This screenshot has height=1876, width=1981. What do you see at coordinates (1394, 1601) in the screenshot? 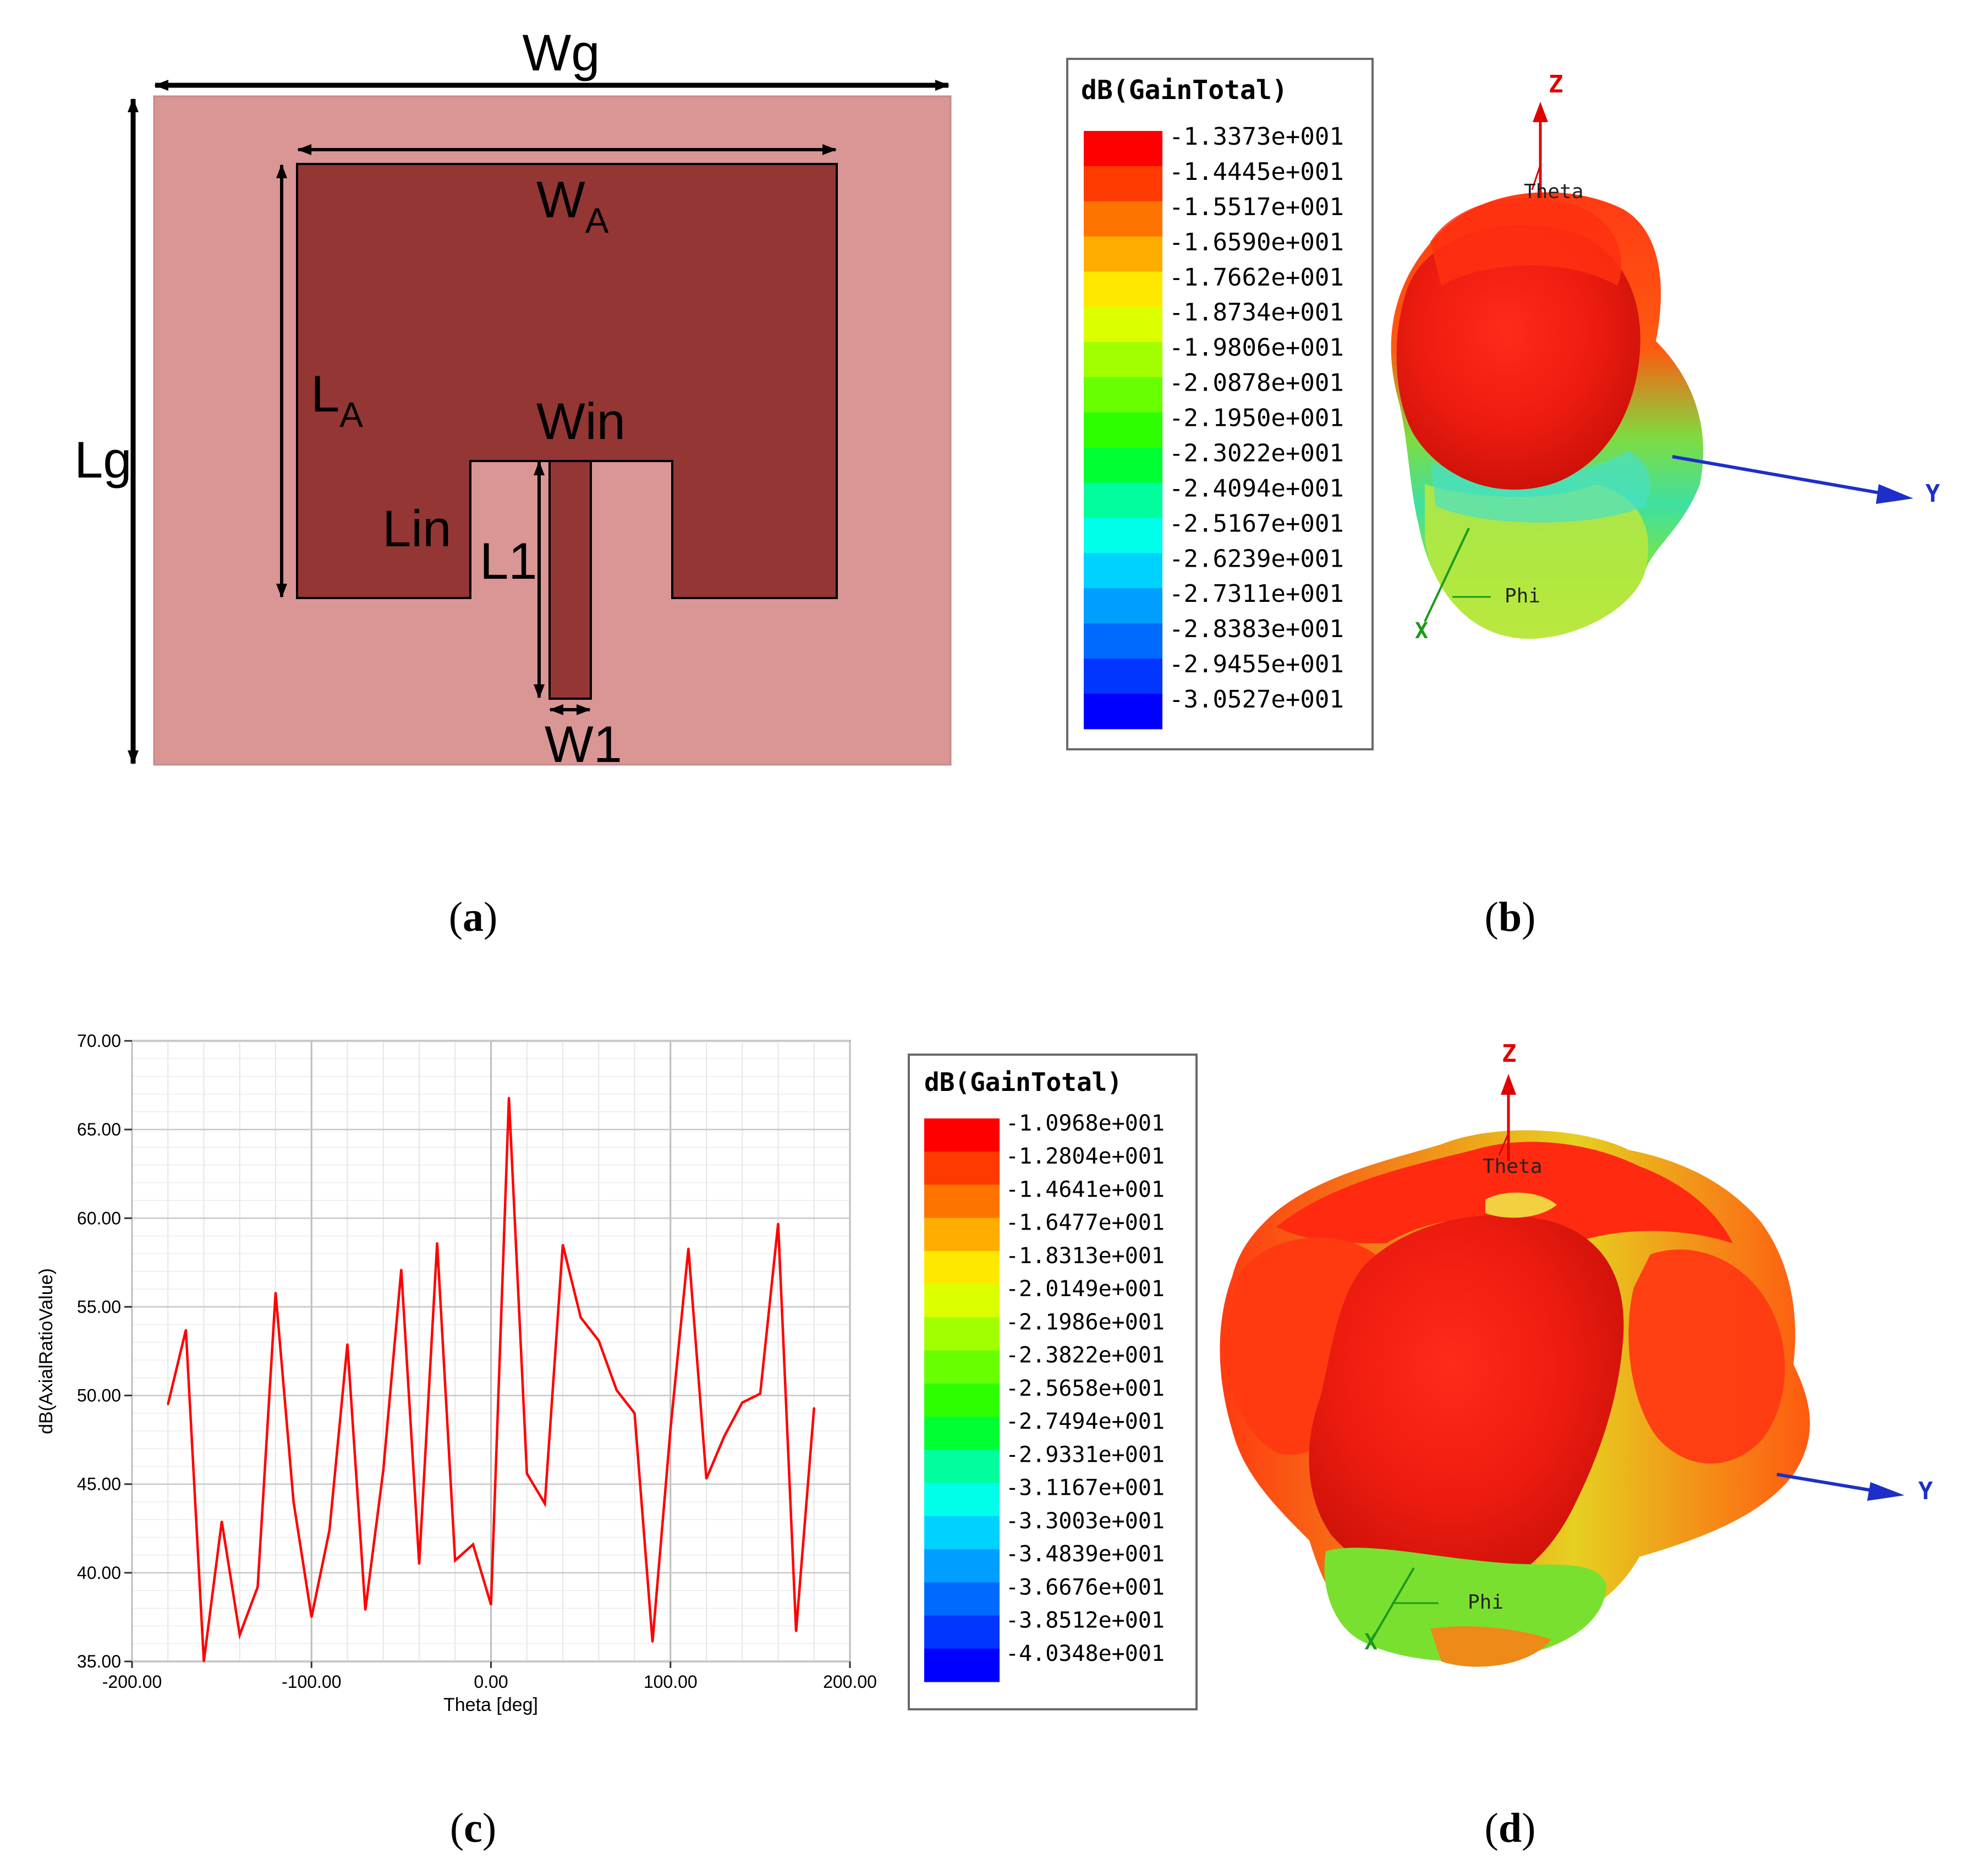
I see `x-axis-d` at bounding box center [1394, 1601].